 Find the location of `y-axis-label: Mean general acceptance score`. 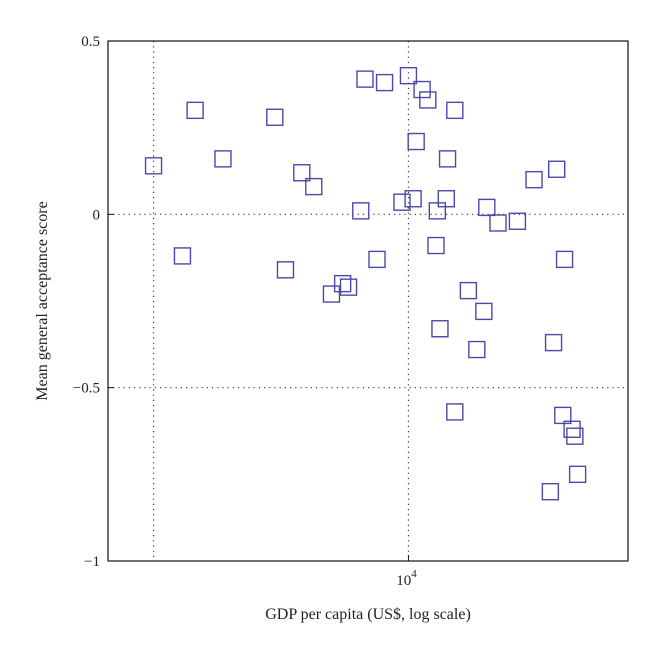

y-axis-label: Mean general acceptance score is located at coordinates (42, 300).